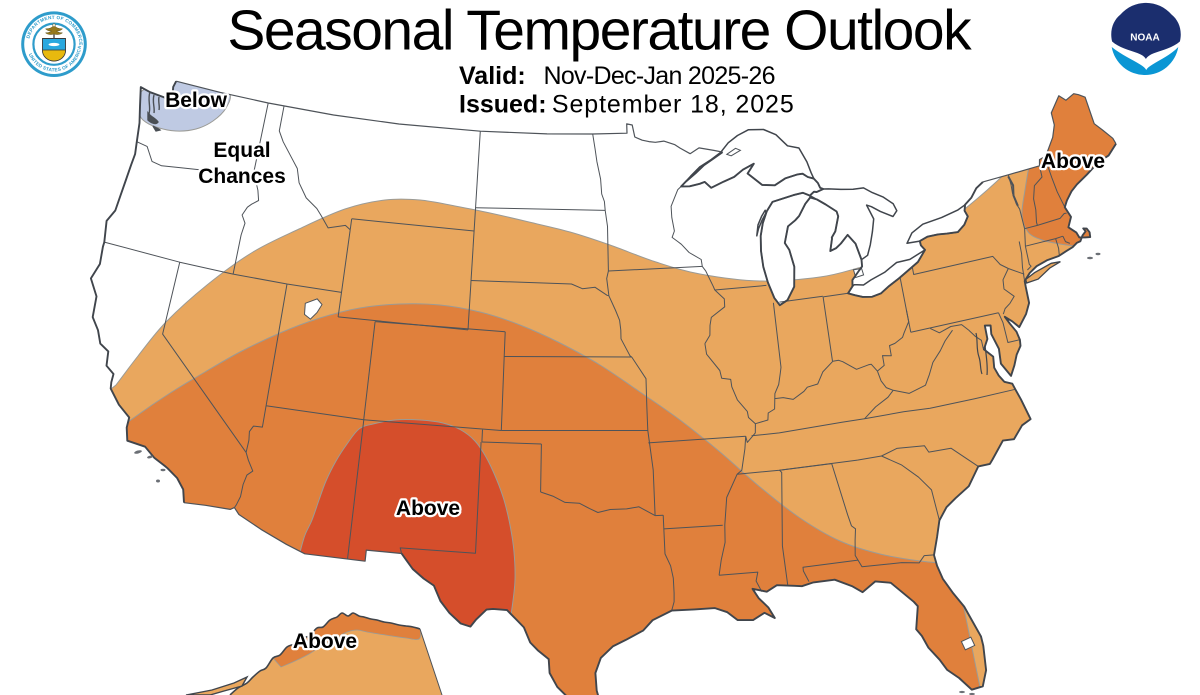  Describe the element at coordinates (503, 105) in the screenshot. I see `svg-text: Issued:` at that location.